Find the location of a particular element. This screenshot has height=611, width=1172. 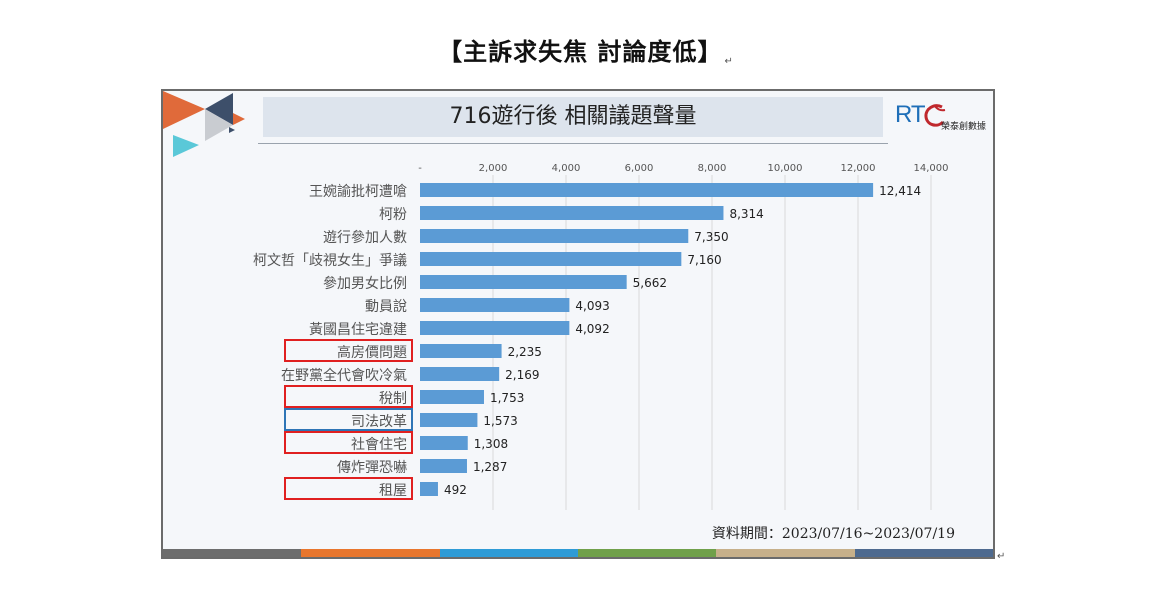

document-heading: 【主訴求失焦 討論度低】 ↵ is located at coordinates (586, 49).